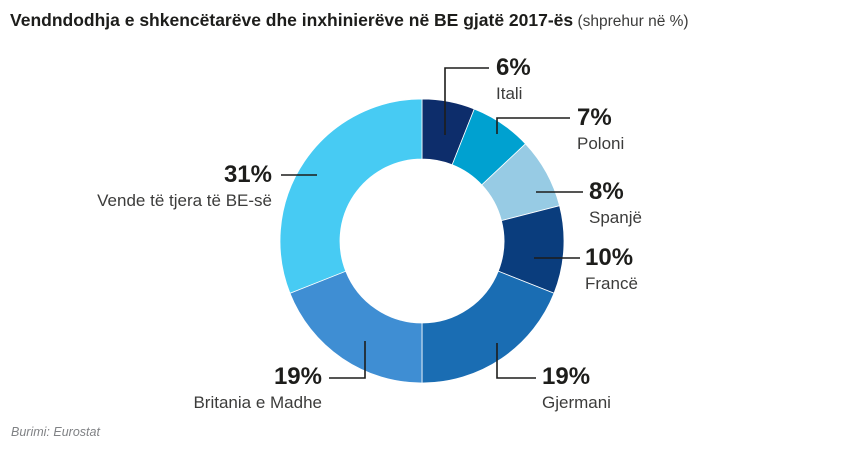 The image size is (850, 450). I want to click on segment-country: Spanjë, so click(615, 217).